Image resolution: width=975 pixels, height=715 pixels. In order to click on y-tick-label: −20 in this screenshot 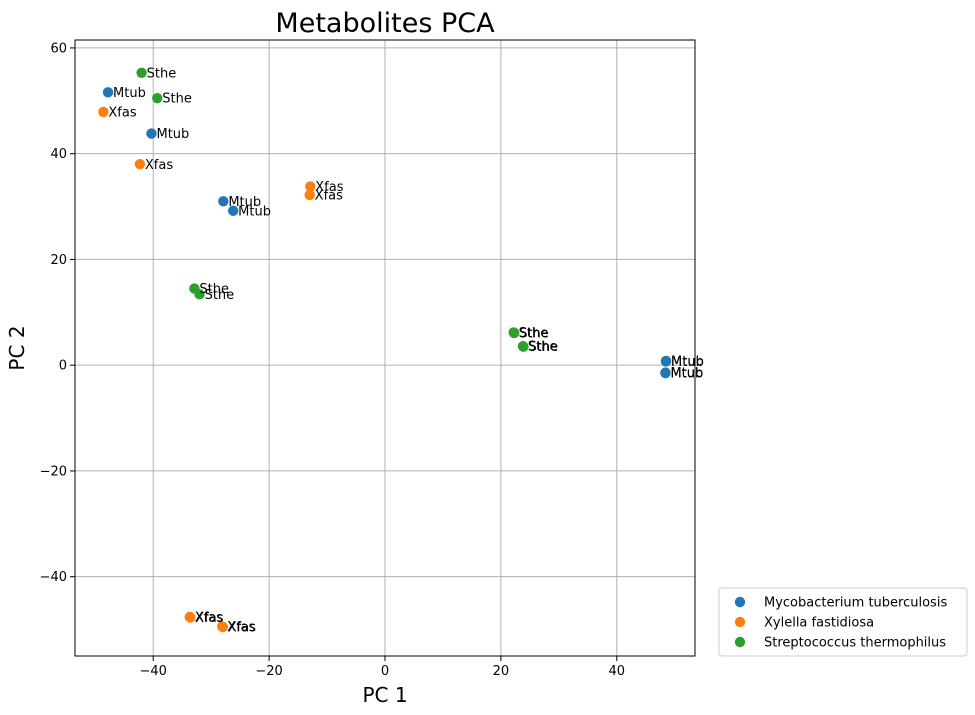, I will do `click(53, 471)`.